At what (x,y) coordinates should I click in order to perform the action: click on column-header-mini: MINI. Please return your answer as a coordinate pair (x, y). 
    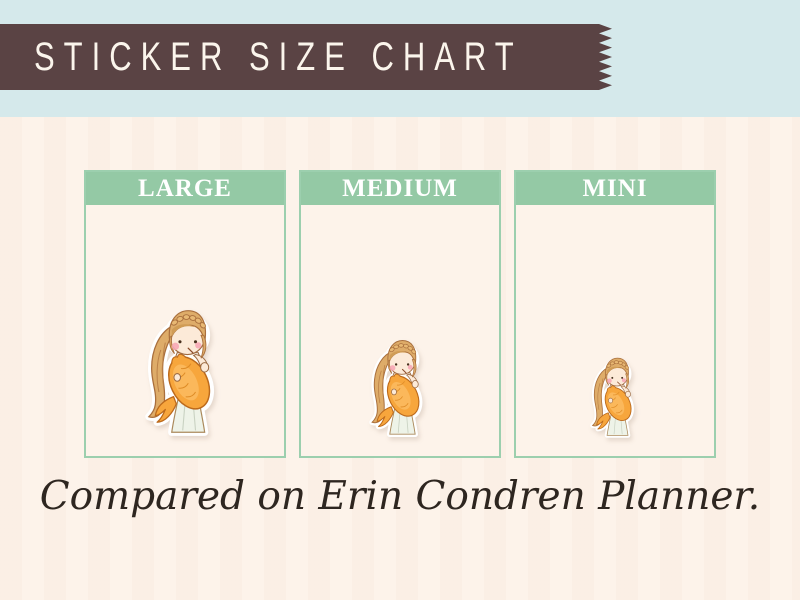
    Looking at the image, I should click on (615, 188).